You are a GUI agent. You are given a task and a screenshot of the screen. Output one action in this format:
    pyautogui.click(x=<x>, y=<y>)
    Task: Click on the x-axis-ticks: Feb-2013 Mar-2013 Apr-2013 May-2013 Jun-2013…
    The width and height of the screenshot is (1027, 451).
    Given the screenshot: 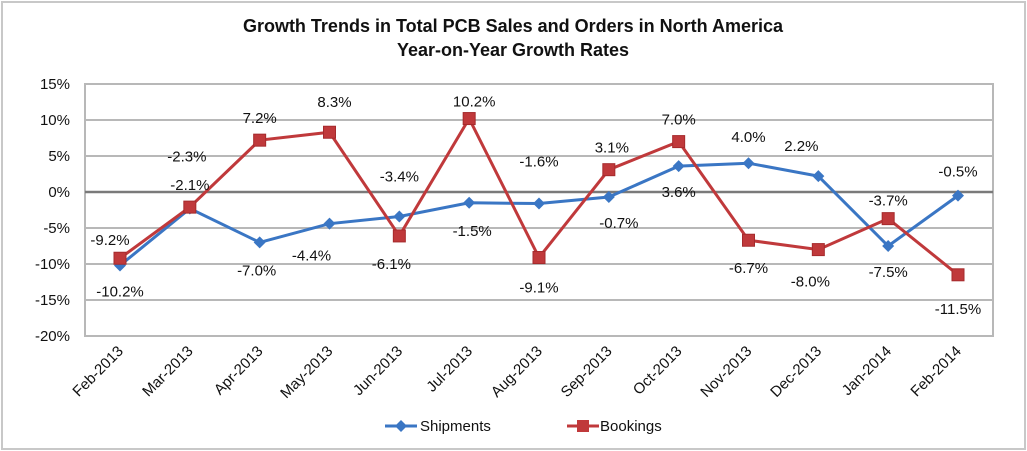 What is the action you would take?
    pyautogui.click(x=516, y=372)
    